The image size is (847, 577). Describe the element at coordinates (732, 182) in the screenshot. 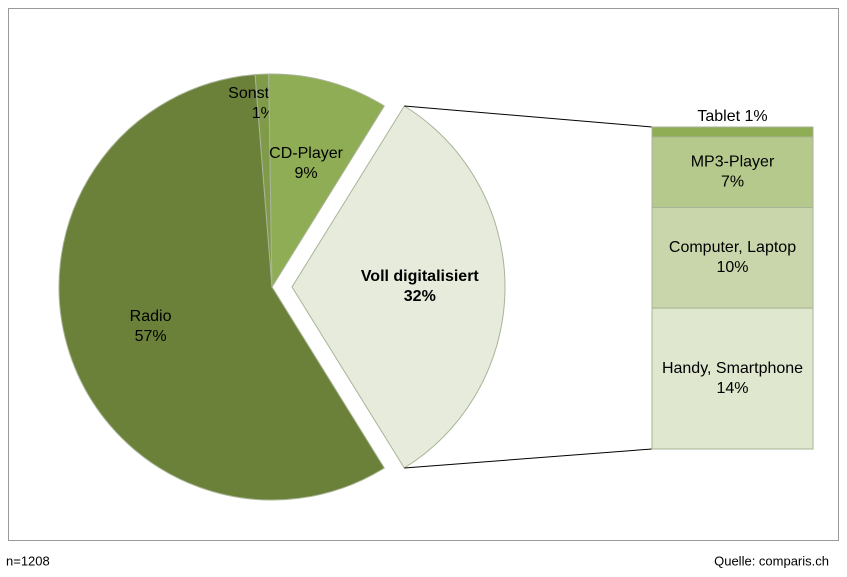

I see `segment-value: 7%` at that location.